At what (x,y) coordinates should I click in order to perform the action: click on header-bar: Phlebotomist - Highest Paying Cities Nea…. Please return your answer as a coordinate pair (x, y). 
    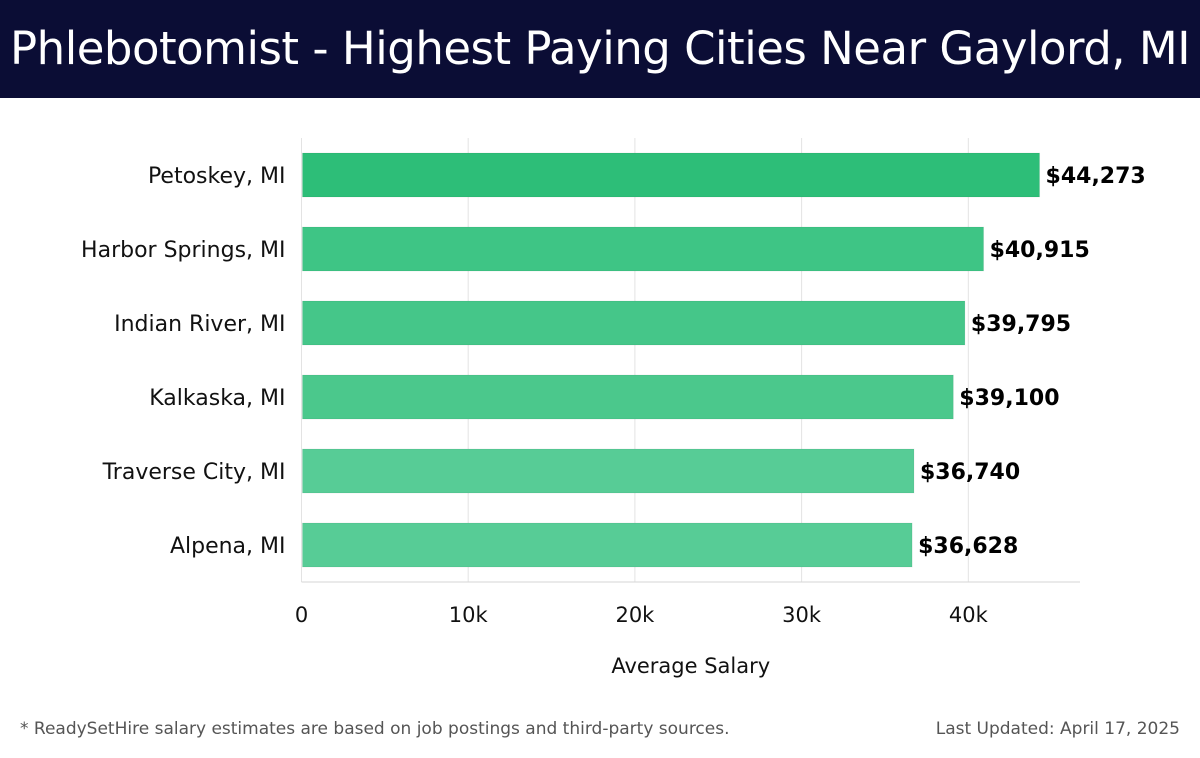
    Looking at the image, I should click on (600, 49).